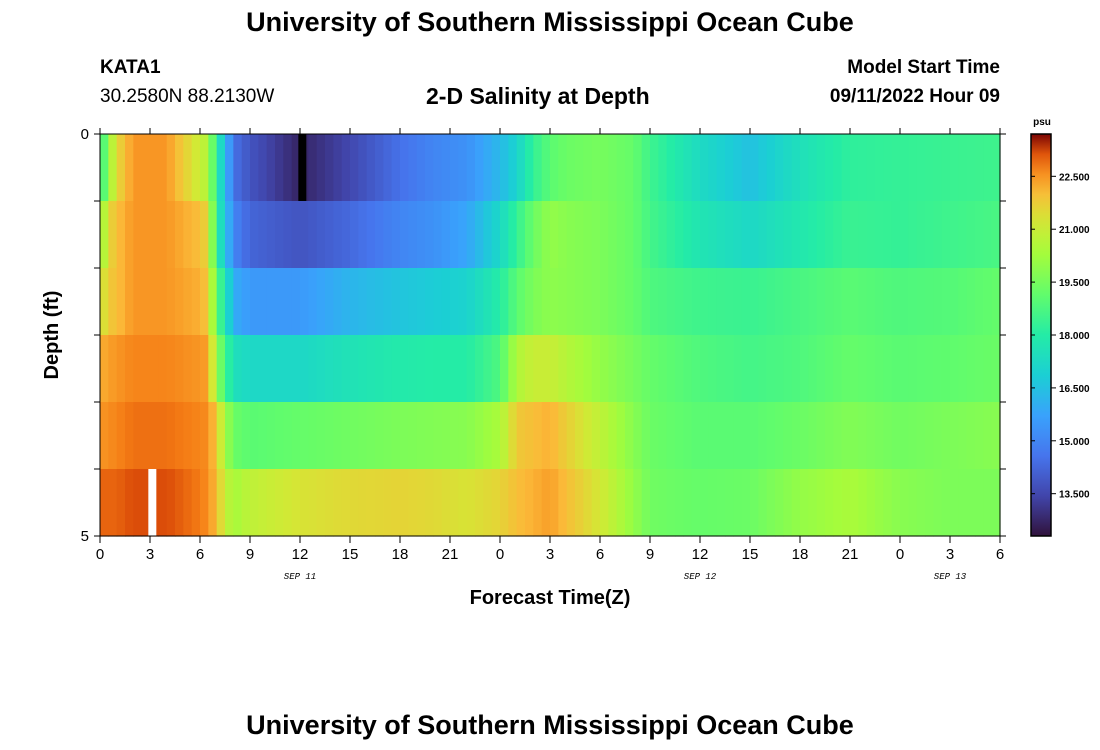 The height and width of the screenshot is (750, 1100). What do you see at coordinates (130, 67) in the screenshot?
I see `station-id: KATA1` at bounding box center [130, 67].